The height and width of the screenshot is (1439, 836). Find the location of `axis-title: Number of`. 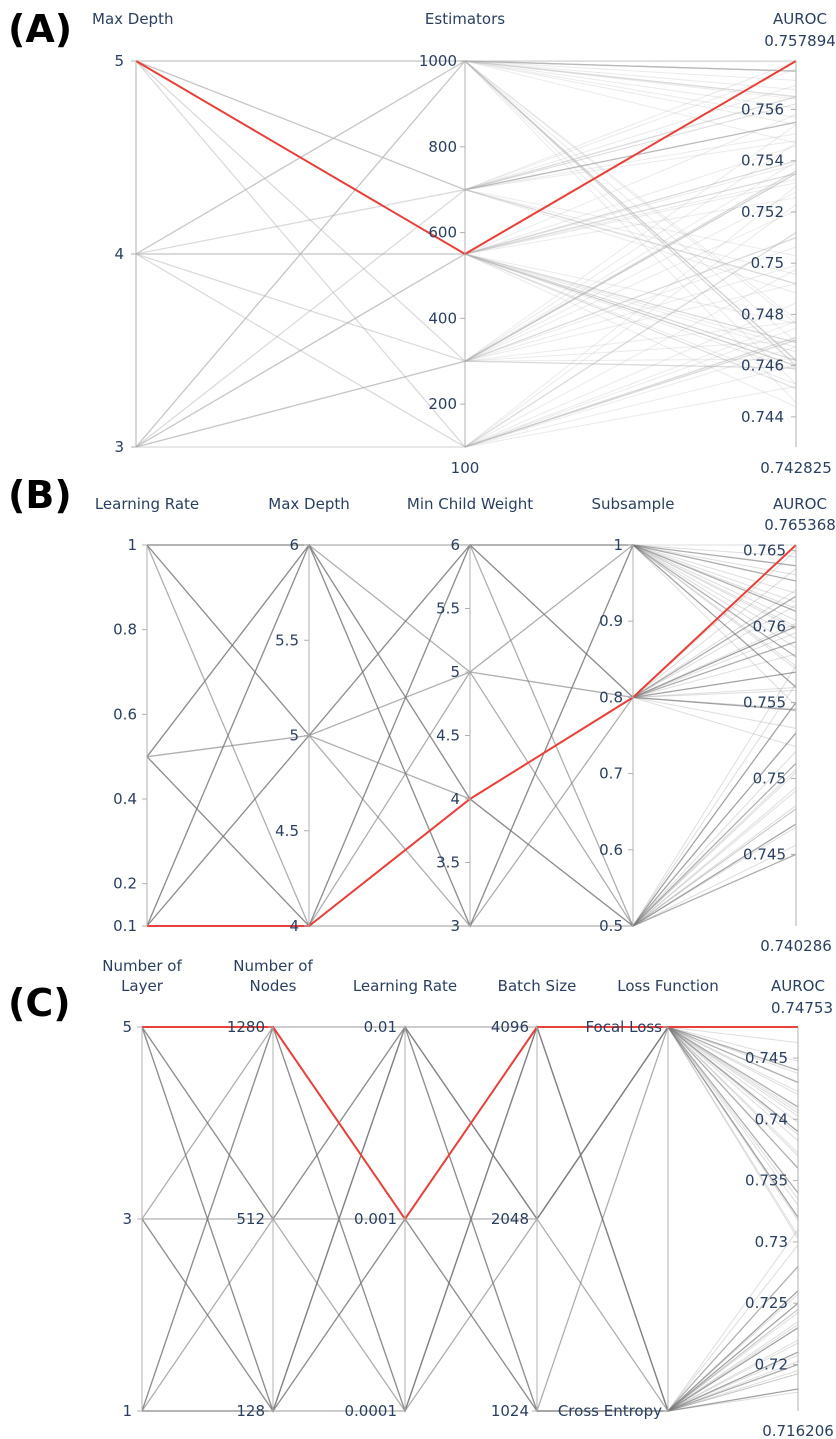

axis-title: Number of is located at coordinates (273, 966).